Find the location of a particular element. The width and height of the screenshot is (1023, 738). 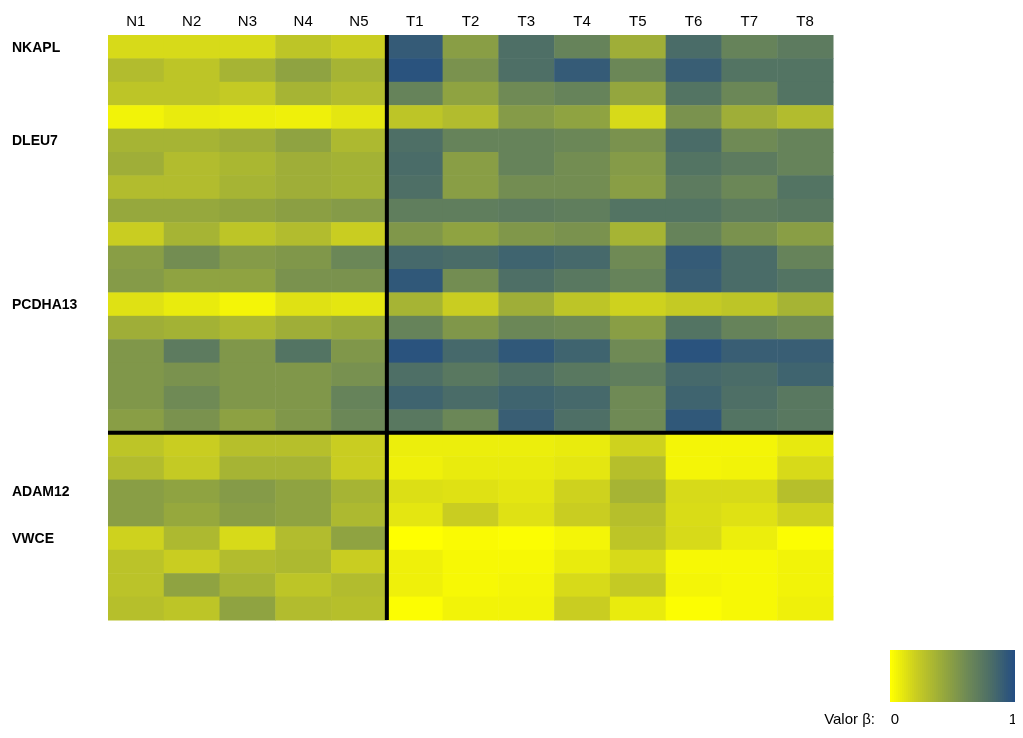

y-tick-label: VWCE is located at coordinates (33, 538).